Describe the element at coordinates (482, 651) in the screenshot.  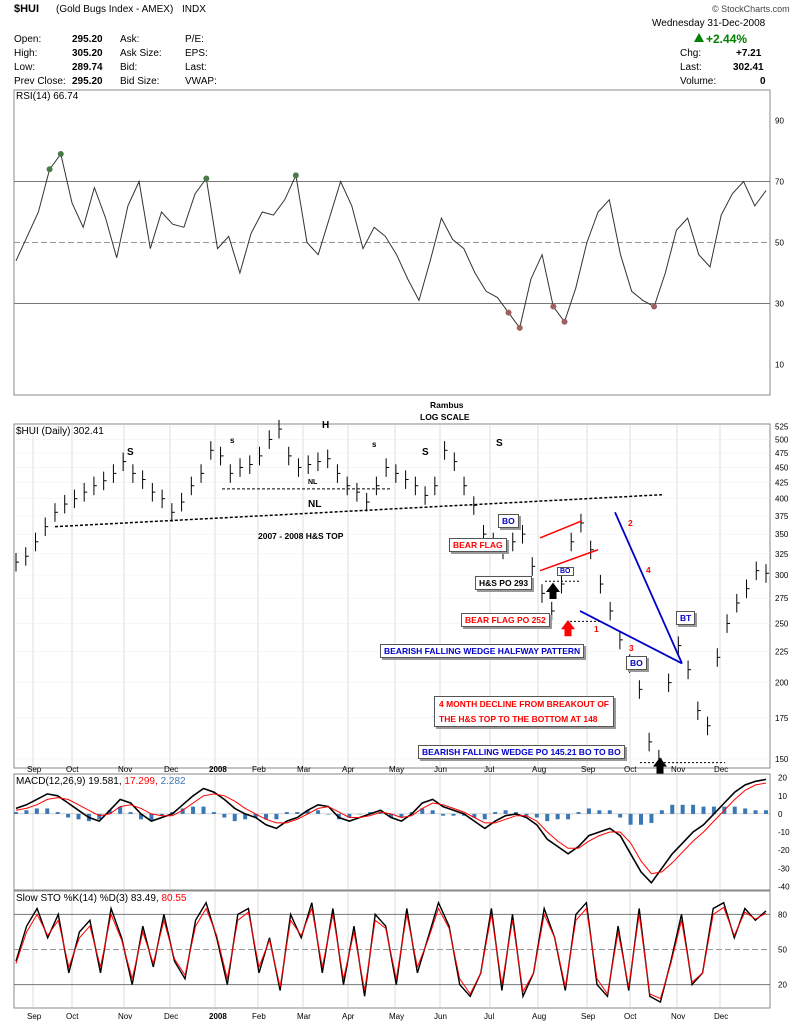
I see `wedge-halfway-callout: BEARISH FALLING WEDGE HALFWAY PATTERN` at that location.